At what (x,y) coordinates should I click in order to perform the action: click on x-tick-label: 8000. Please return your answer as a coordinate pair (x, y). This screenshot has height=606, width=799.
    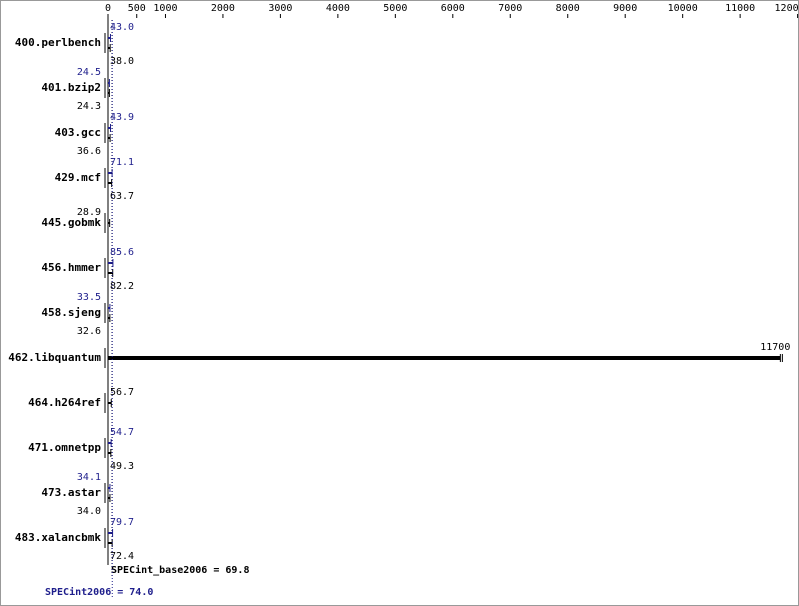
    Looking at the image, I should click on (568, 8).